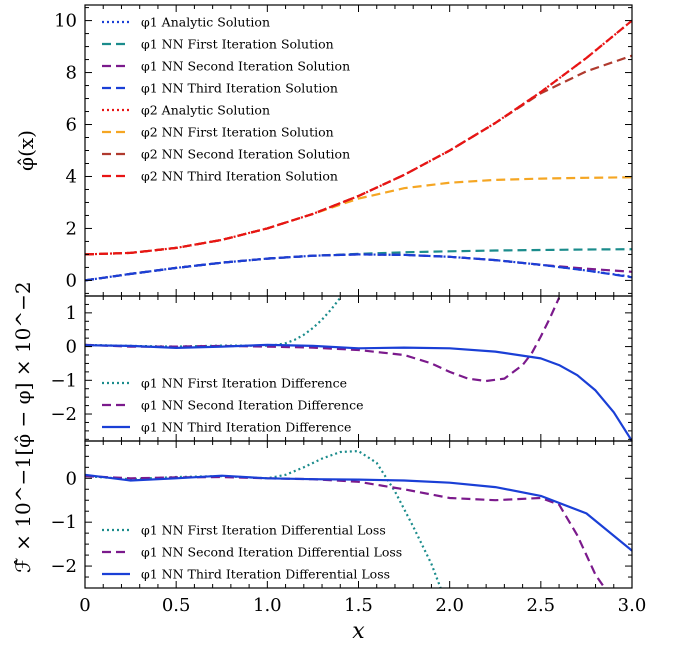 This screenshot has height=647, width=675. What do you see at coordinates (245, 66) in the screenshot?
I see `legend-label: φ1 NN Second Iteration Solution` at bounding box center [245, 66].